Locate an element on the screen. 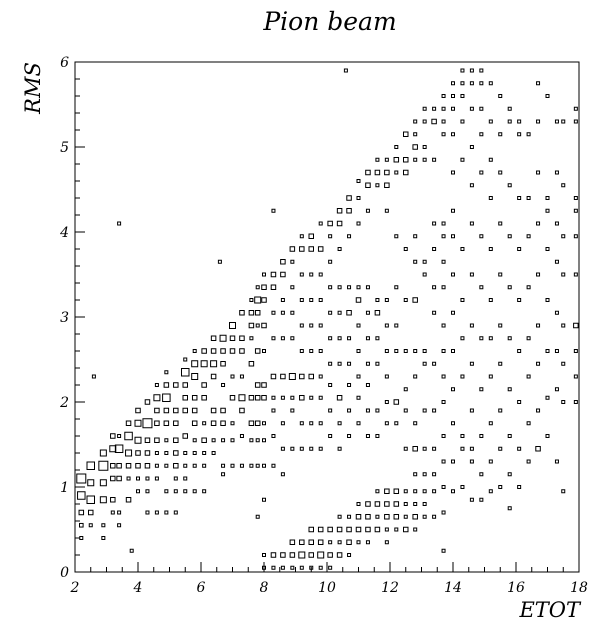 The height and width of the screenshot is (625, 595). x-tick-label: 4 is located at coordinates (138, 588).